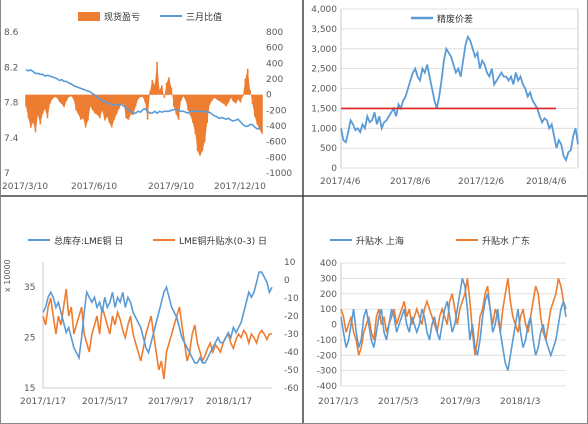 This screenshot has width=588, height=424. Describe the element at coordinates (327, 341) in the screenshot. I see `y-tick-label: -100` at that location.